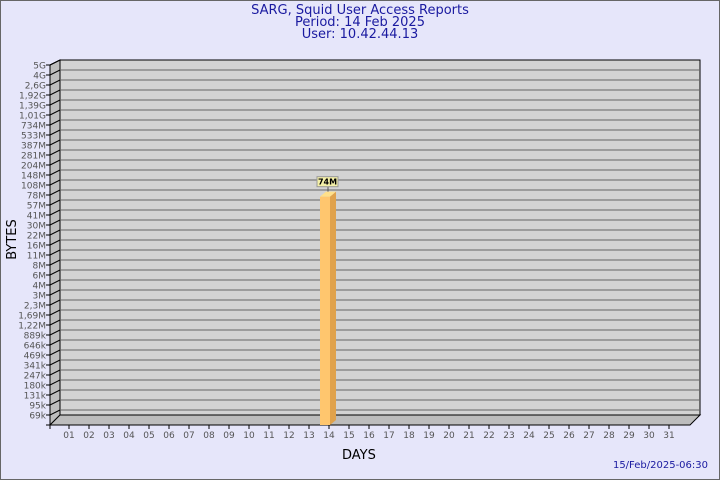 Image resolution: width=720 pixels, height=480 pixels. Describe the element at coordinates (508, 436) in the screenshot. I see `x-tick-label: 23` at that location.